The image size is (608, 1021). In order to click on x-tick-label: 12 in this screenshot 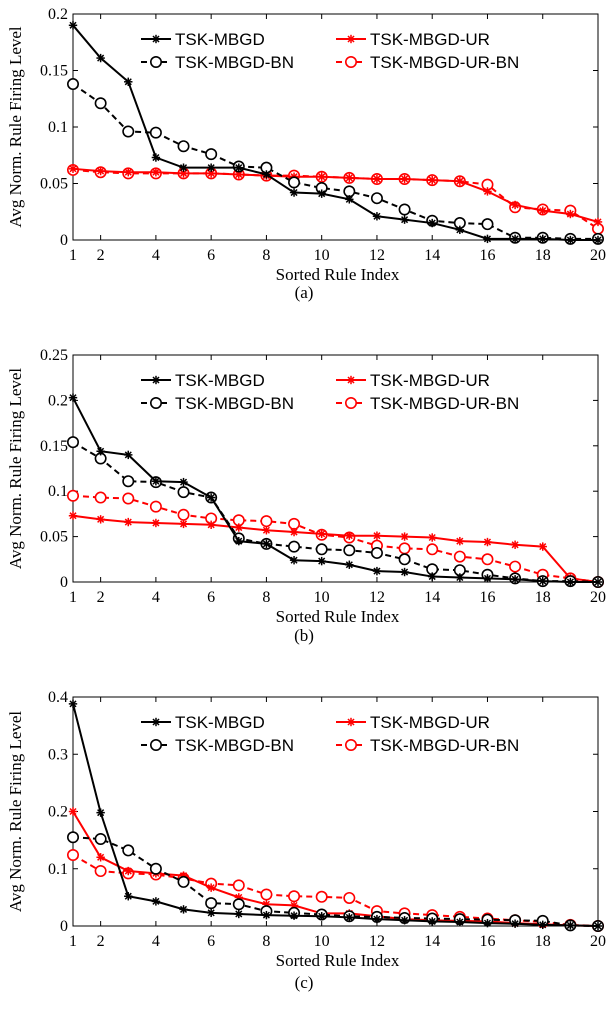, I will do `click(377, 255)`.